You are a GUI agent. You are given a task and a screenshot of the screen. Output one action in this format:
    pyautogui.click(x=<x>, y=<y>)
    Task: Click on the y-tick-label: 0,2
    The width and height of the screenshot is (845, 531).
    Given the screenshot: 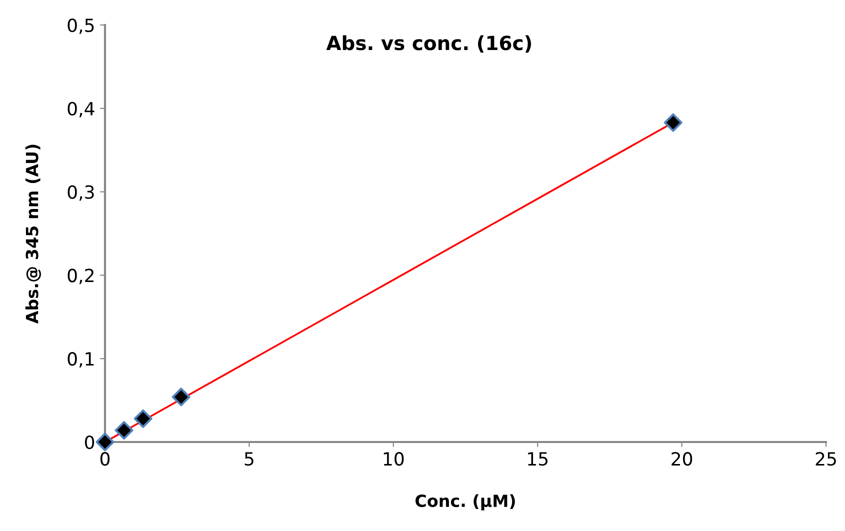 What is the action you would take?
    pyautogui.click(x=81, y=276)
    